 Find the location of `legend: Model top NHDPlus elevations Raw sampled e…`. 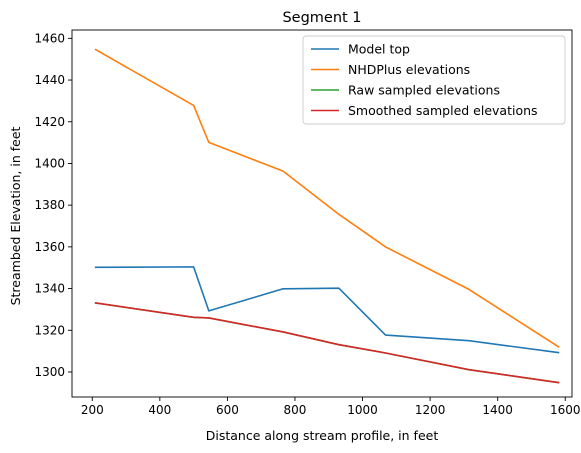

legend: Model top NHDPlus elevations Raw sampled e… is located at coordinates (434, 80).